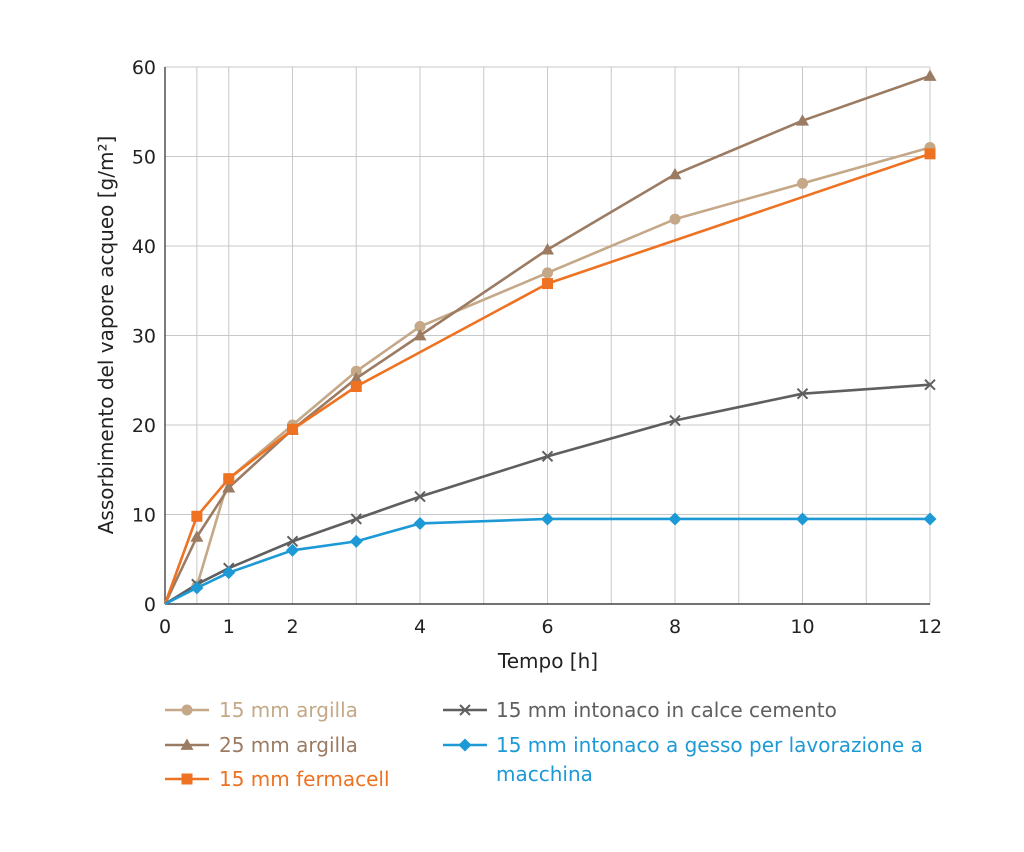 The width and height of the screenshot is (1024, 852). I want to click on legend-item-continuation: macchina, so click(544, 774).